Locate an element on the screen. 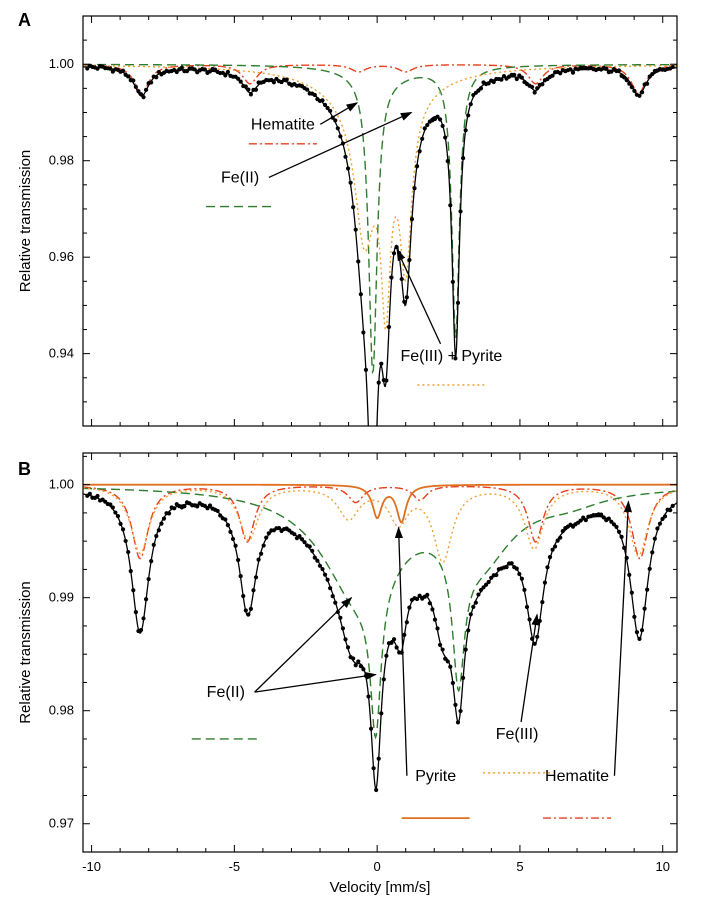 The image size is (703, 916). annotation-hematite: Hematite is located at coordinates (588, 659).